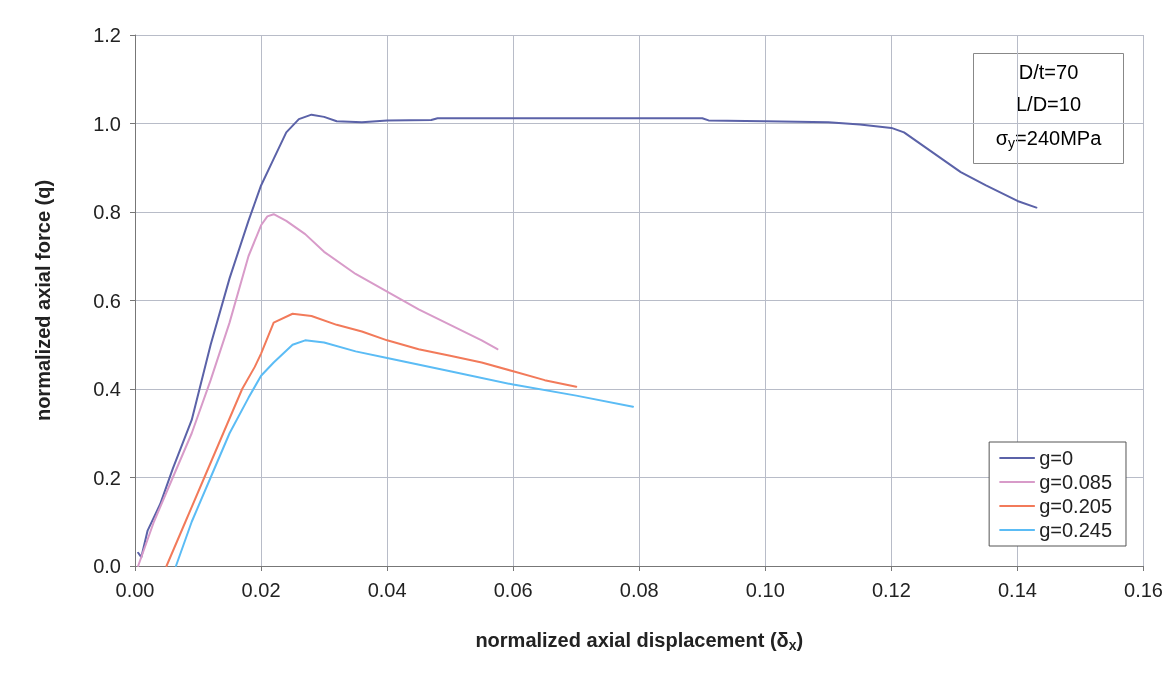 The height and width of the screenshot is (689, 1174). Describe the element at coordinates (107, 566) in the screenshot. I see `y-tick-label: 0.0` at that location.